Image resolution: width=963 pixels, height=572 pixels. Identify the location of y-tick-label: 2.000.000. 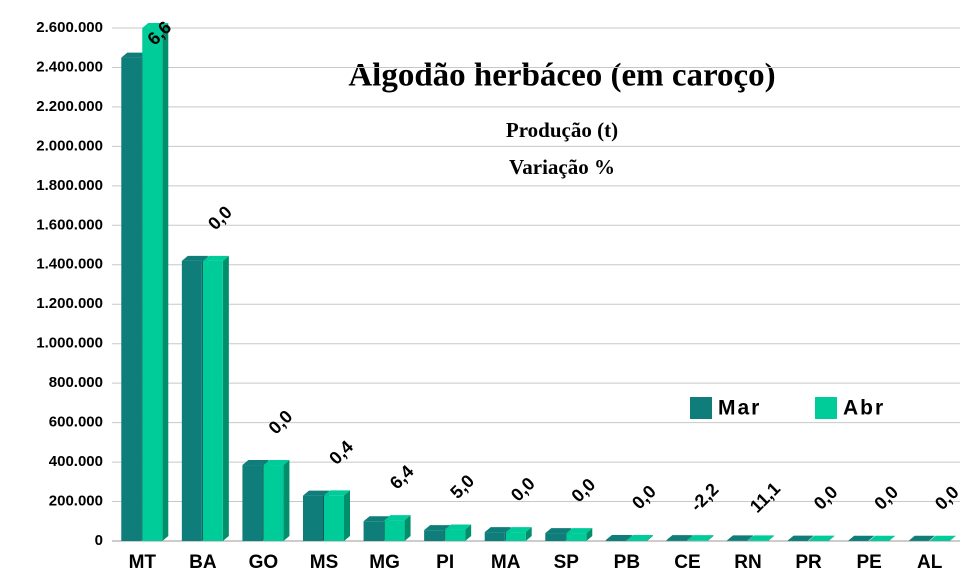
(69, 145).